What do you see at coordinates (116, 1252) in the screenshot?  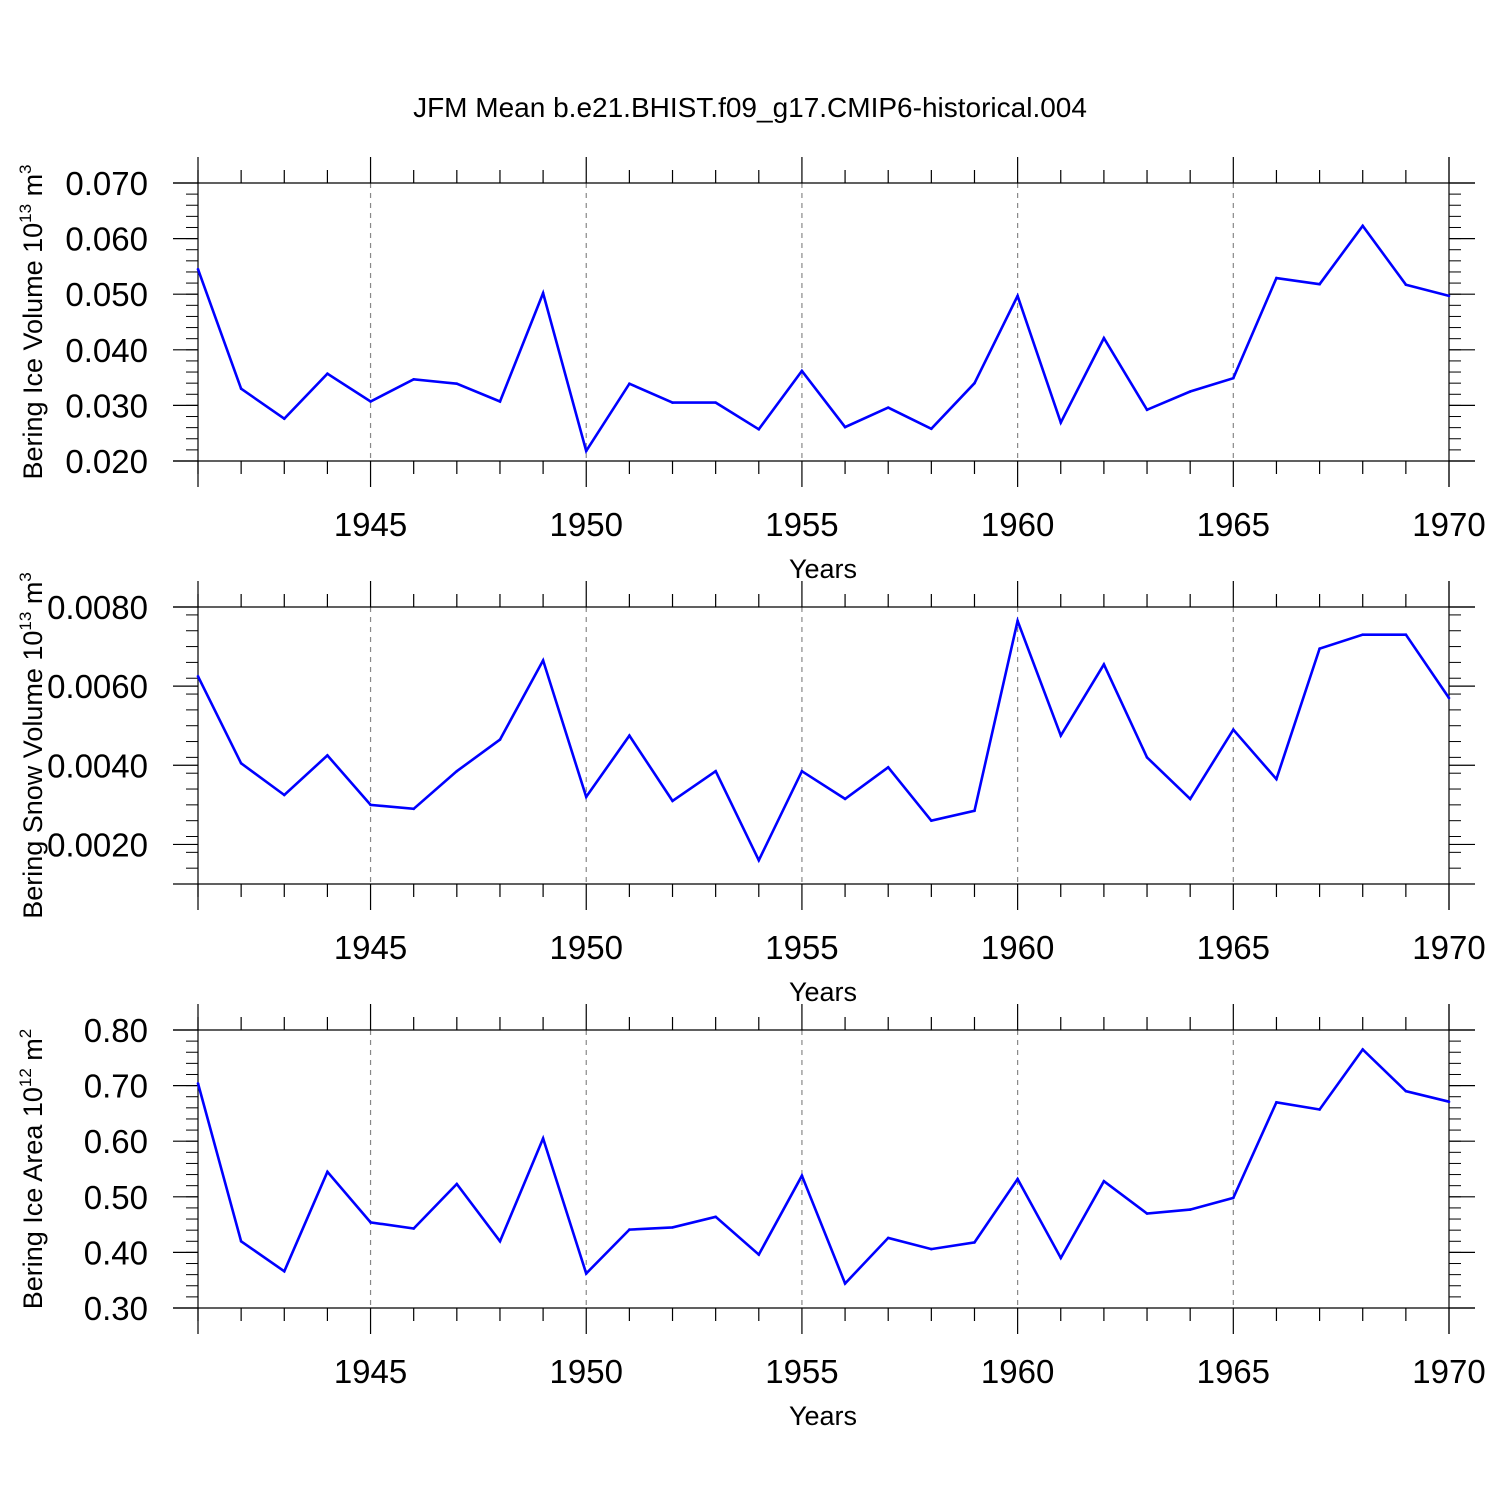 I see `y-tick-label: 0.40` at bounding box center [116, 1252].